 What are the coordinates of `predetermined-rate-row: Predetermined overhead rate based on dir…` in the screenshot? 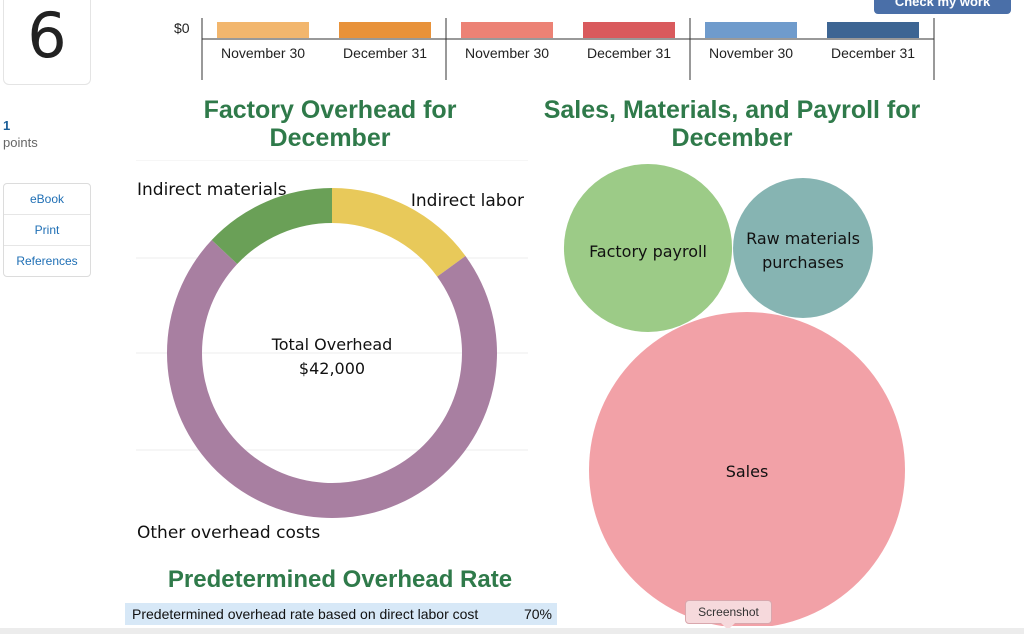 It's located at (341, 614).